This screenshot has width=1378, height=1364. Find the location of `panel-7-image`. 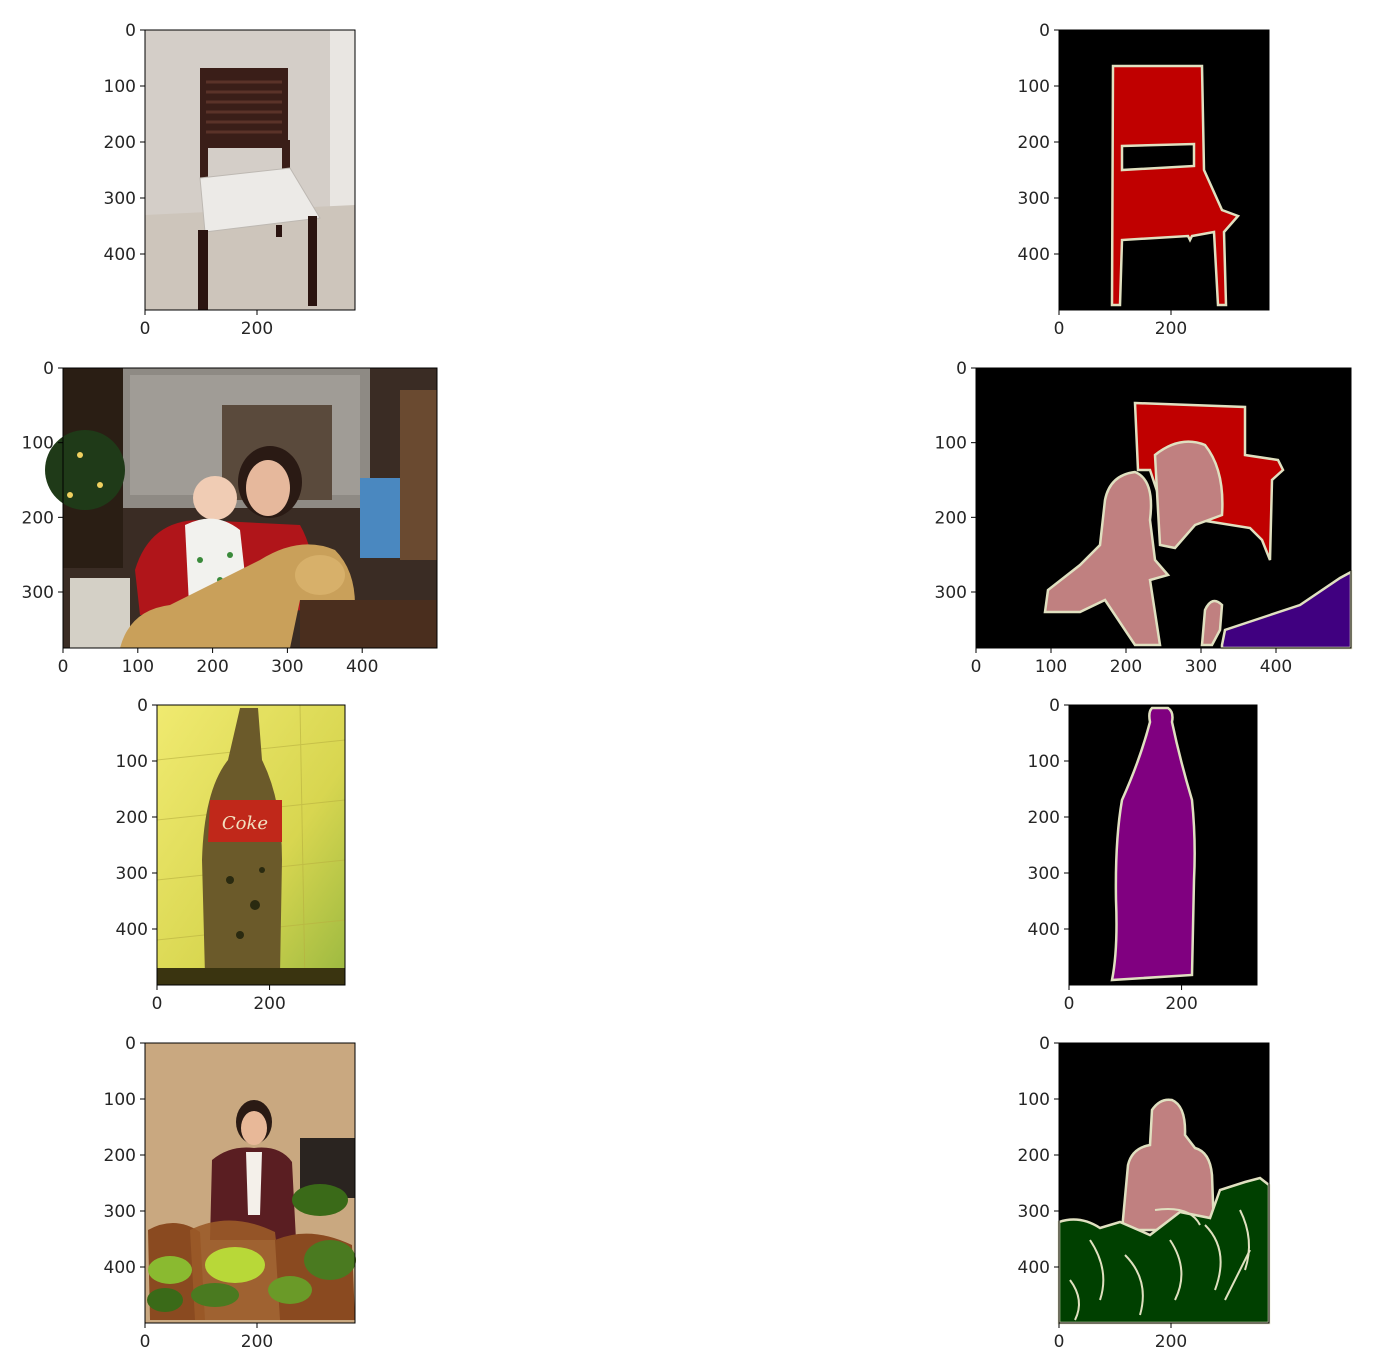

panel-7-image is located at coordinates (250, 1183).